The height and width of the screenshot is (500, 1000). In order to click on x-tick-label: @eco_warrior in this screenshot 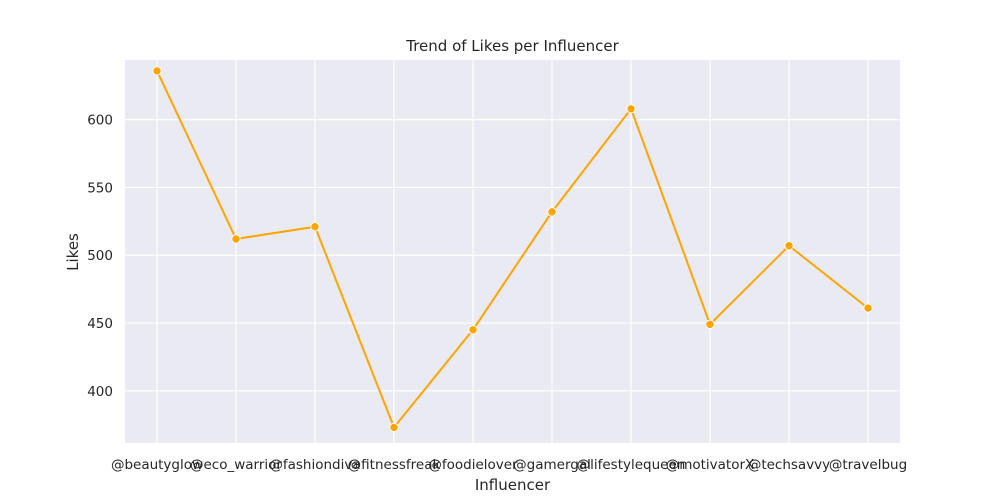, I will do `click(236, 465)`.